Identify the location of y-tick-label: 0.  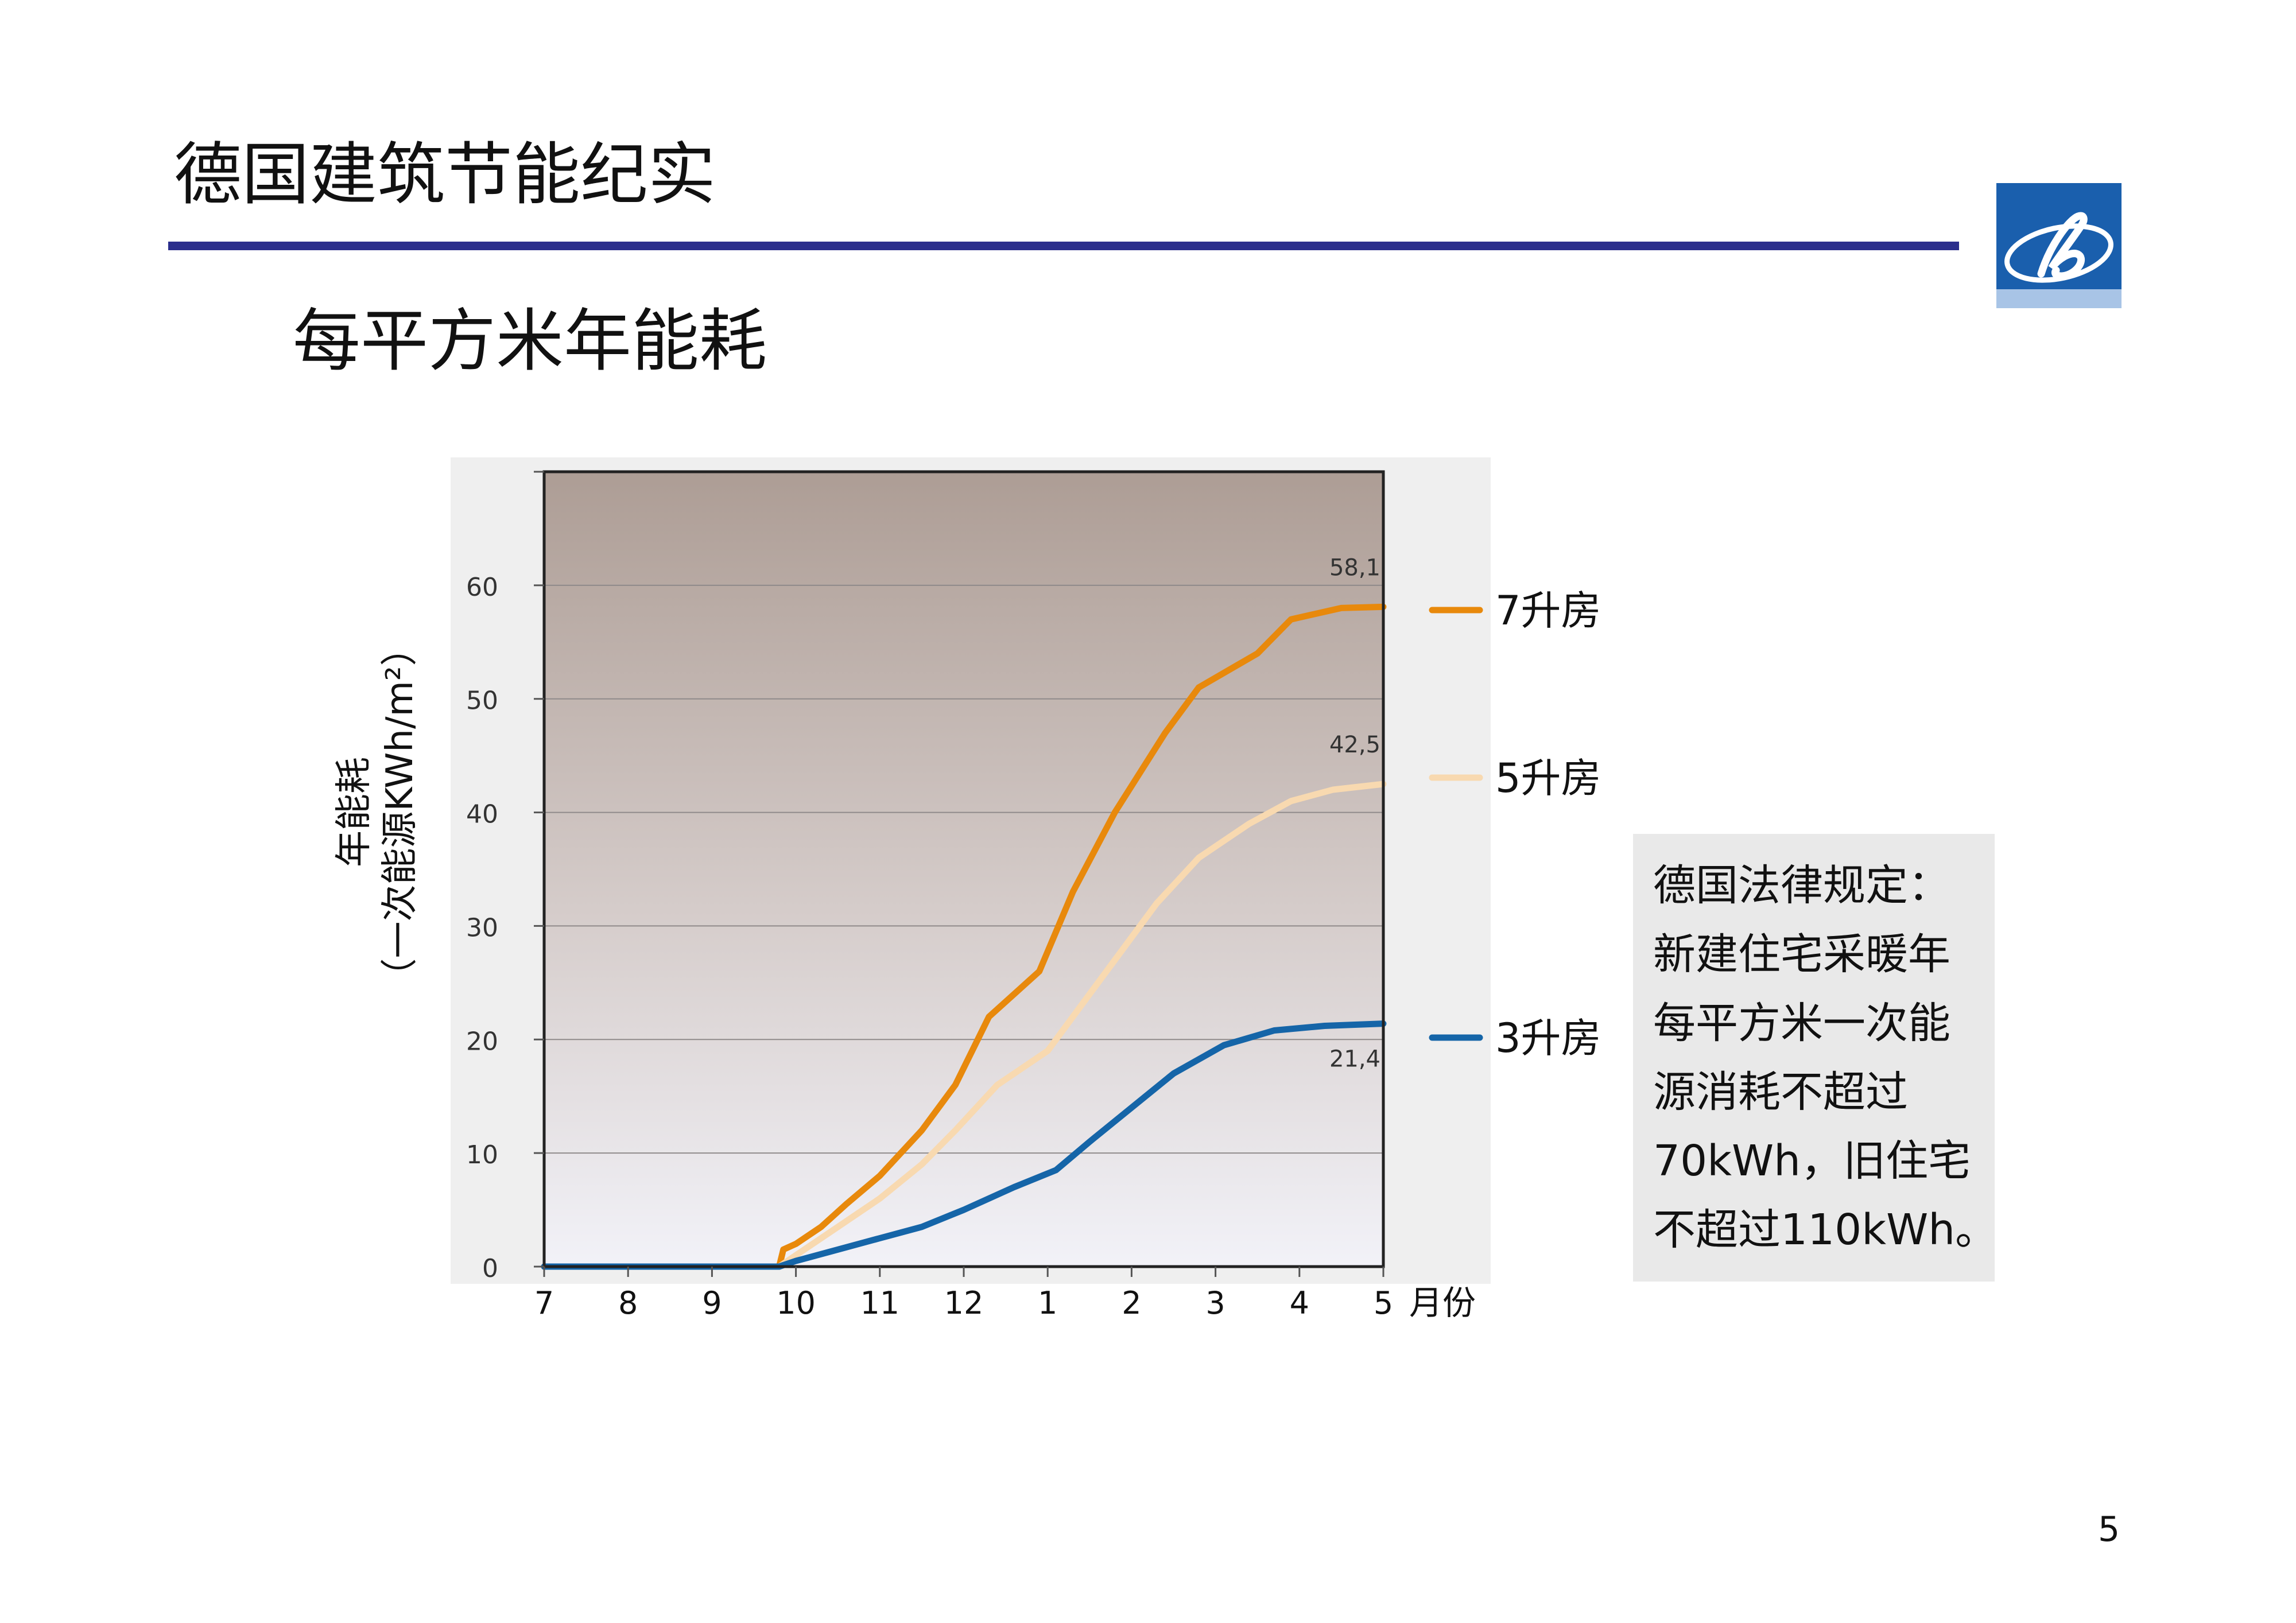
(490, 1268).